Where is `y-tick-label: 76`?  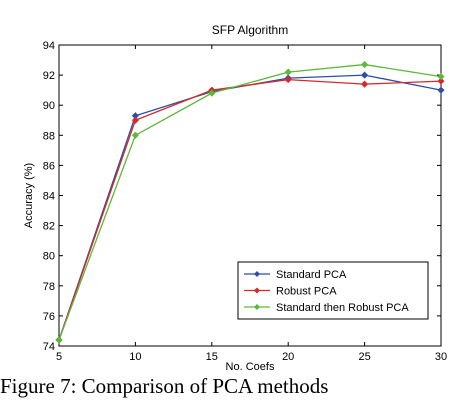
y-tick-label: 76 is located at coordinates (49, 317).